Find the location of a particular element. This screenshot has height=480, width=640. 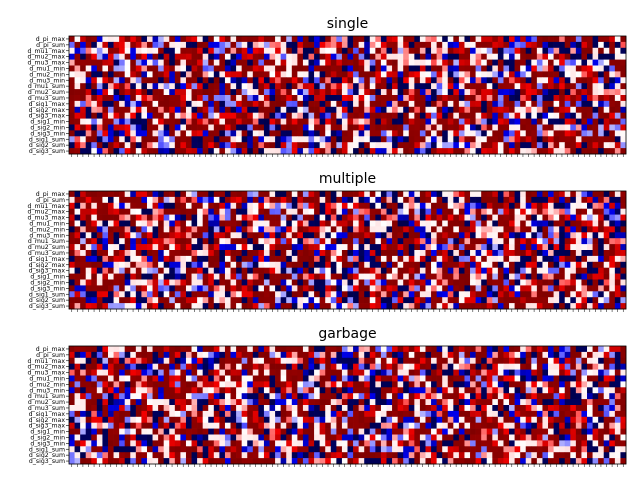

y-tick-label: d_pi_sum is located at coordinates (50, 45).